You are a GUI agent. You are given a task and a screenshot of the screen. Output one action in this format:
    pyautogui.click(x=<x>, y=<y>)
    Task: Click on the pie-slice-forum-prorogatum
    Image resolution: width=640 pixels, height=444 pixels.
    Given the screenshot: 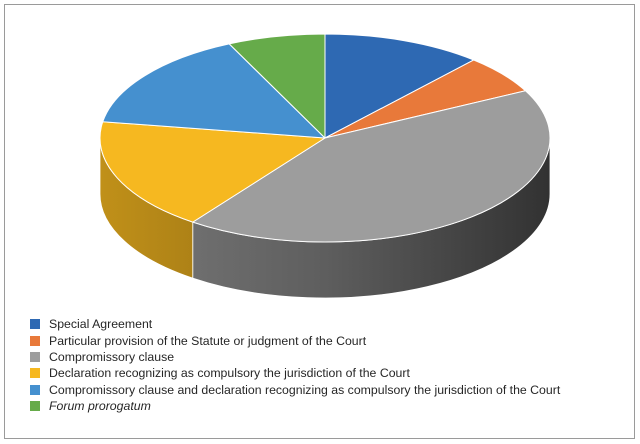 What is the action you would take?
    pyautogui.click(x=277, y=86)
    